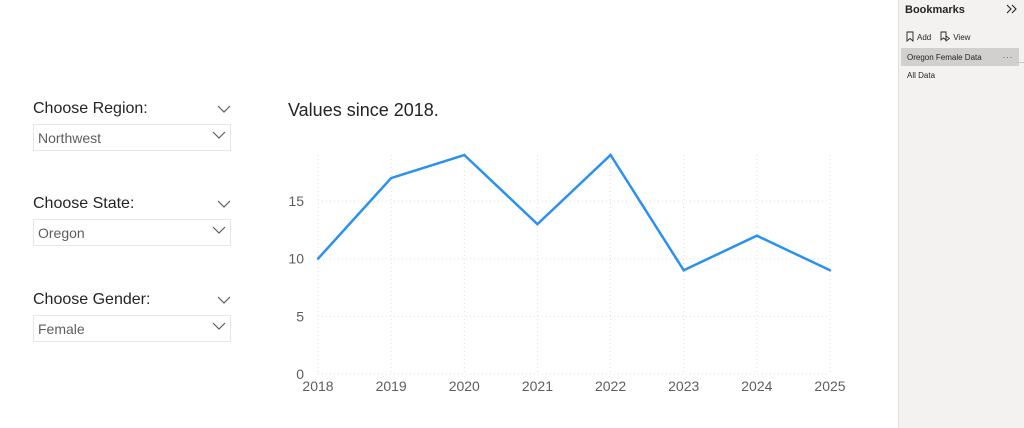 The image size is (1024, 428). What do you see at coordinates (300, 316) in the screenshot?
I see `y-tick-label: 5` at bounding box center [300, 316].